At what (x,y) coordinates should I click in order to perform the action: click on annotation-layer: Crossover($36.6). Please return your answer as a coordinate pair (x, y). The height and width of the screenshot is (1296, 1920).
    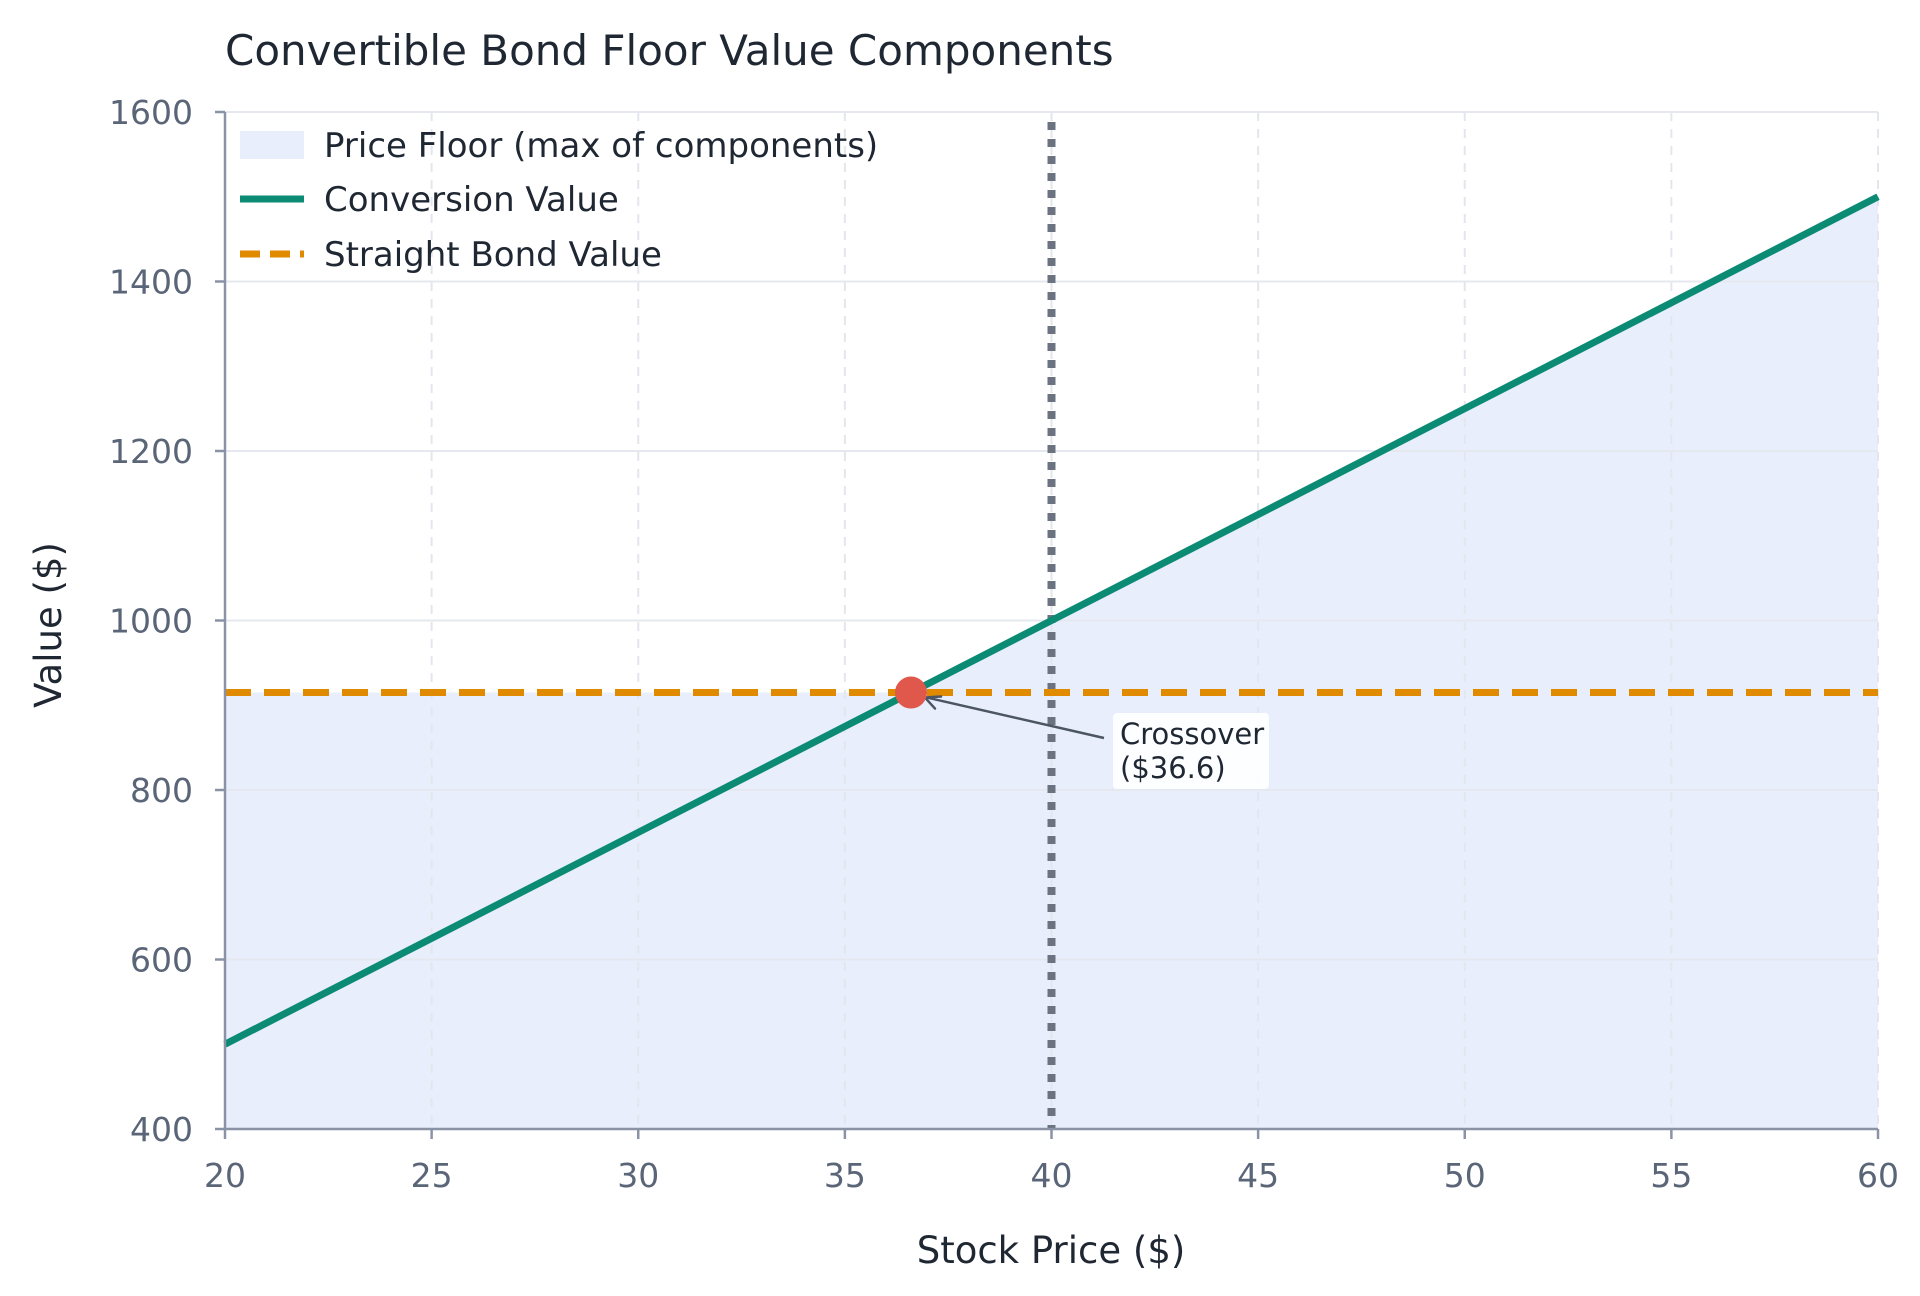
    Looking at the image, I should click on (1081, 732).